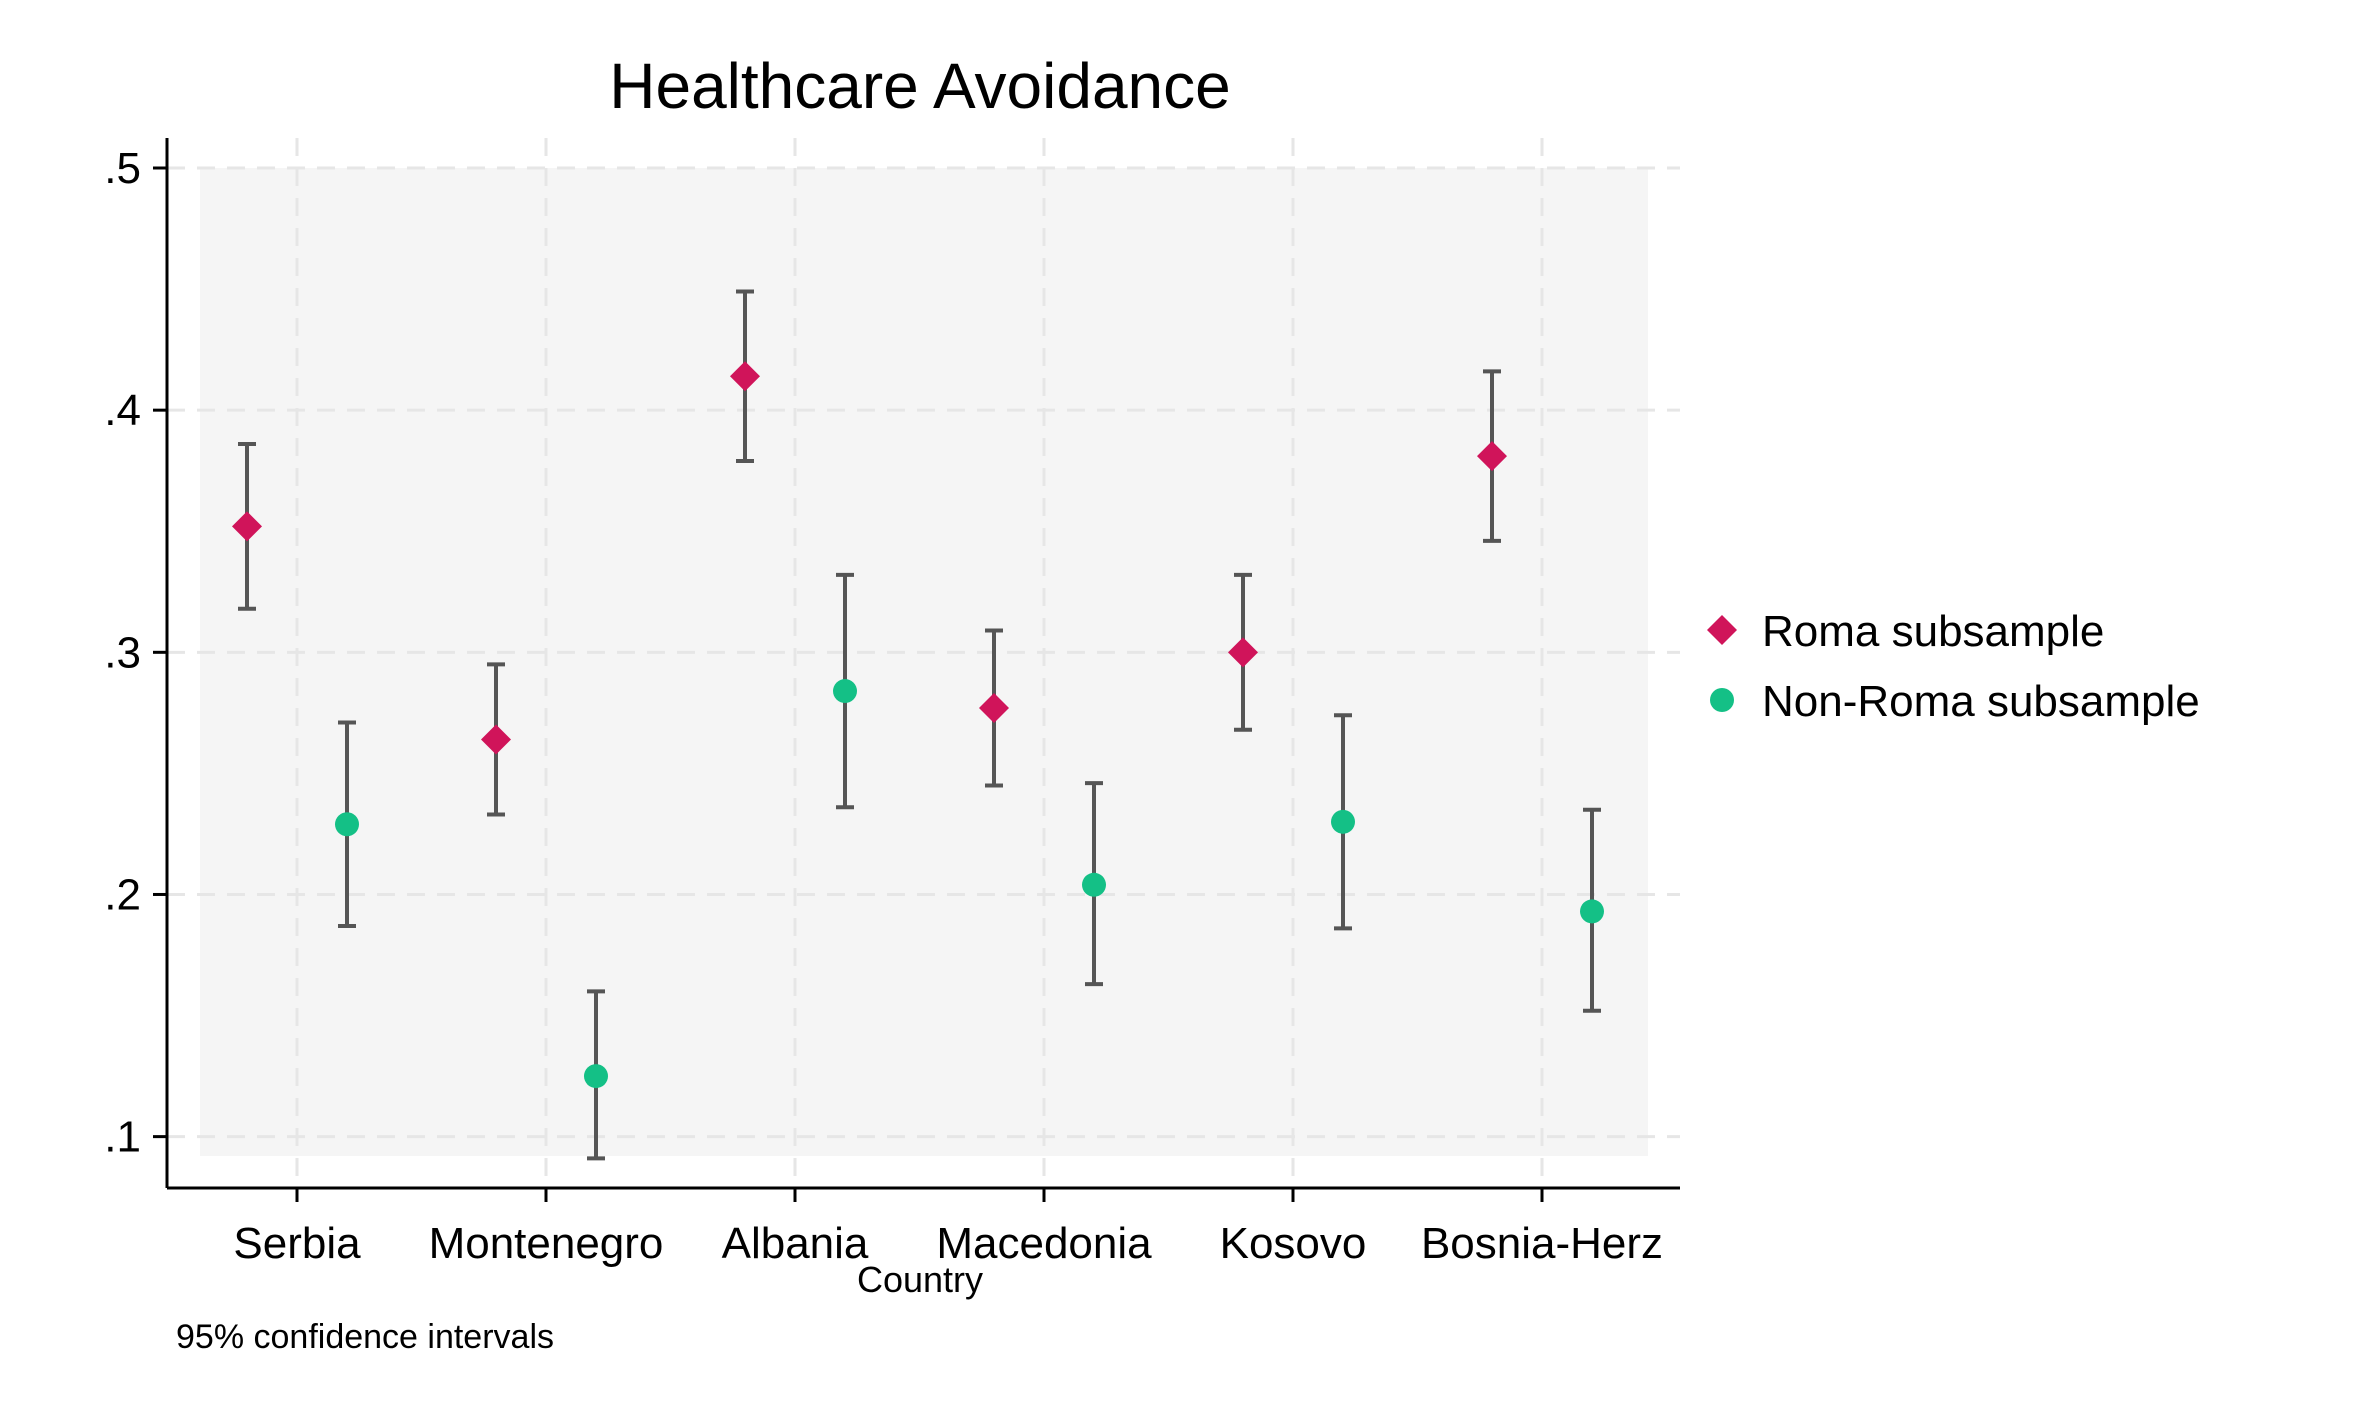 This screenshot has width=2354, height=1412. What do you see at coordinates (1953, 666) in the screenshot?
I see `legend: Roma subsample Non-Roma subsample` at bounding box center [1953, 666].